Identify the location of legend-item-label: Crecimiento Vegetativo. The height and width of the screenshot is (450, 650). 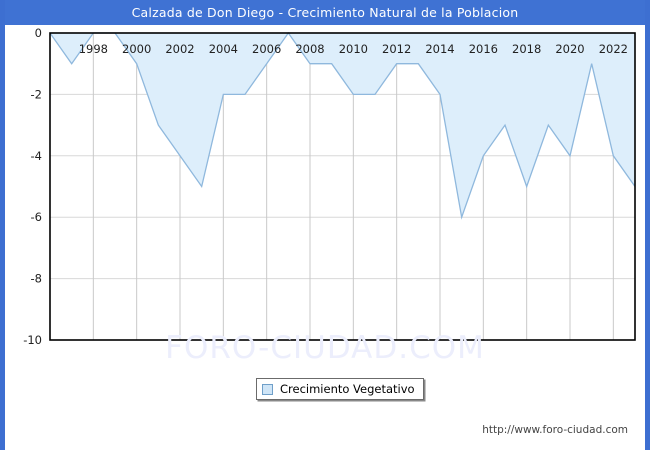
(347, 389).